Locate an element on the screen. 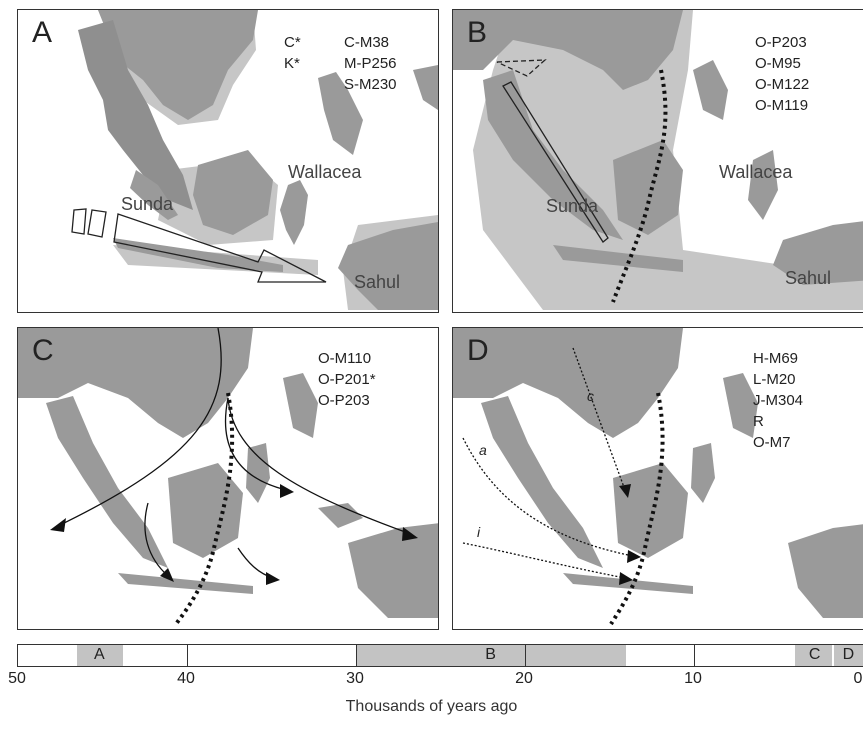 This screenshot has width=863, height=731. migration-arrows-d is located at coordinates (548, 463).